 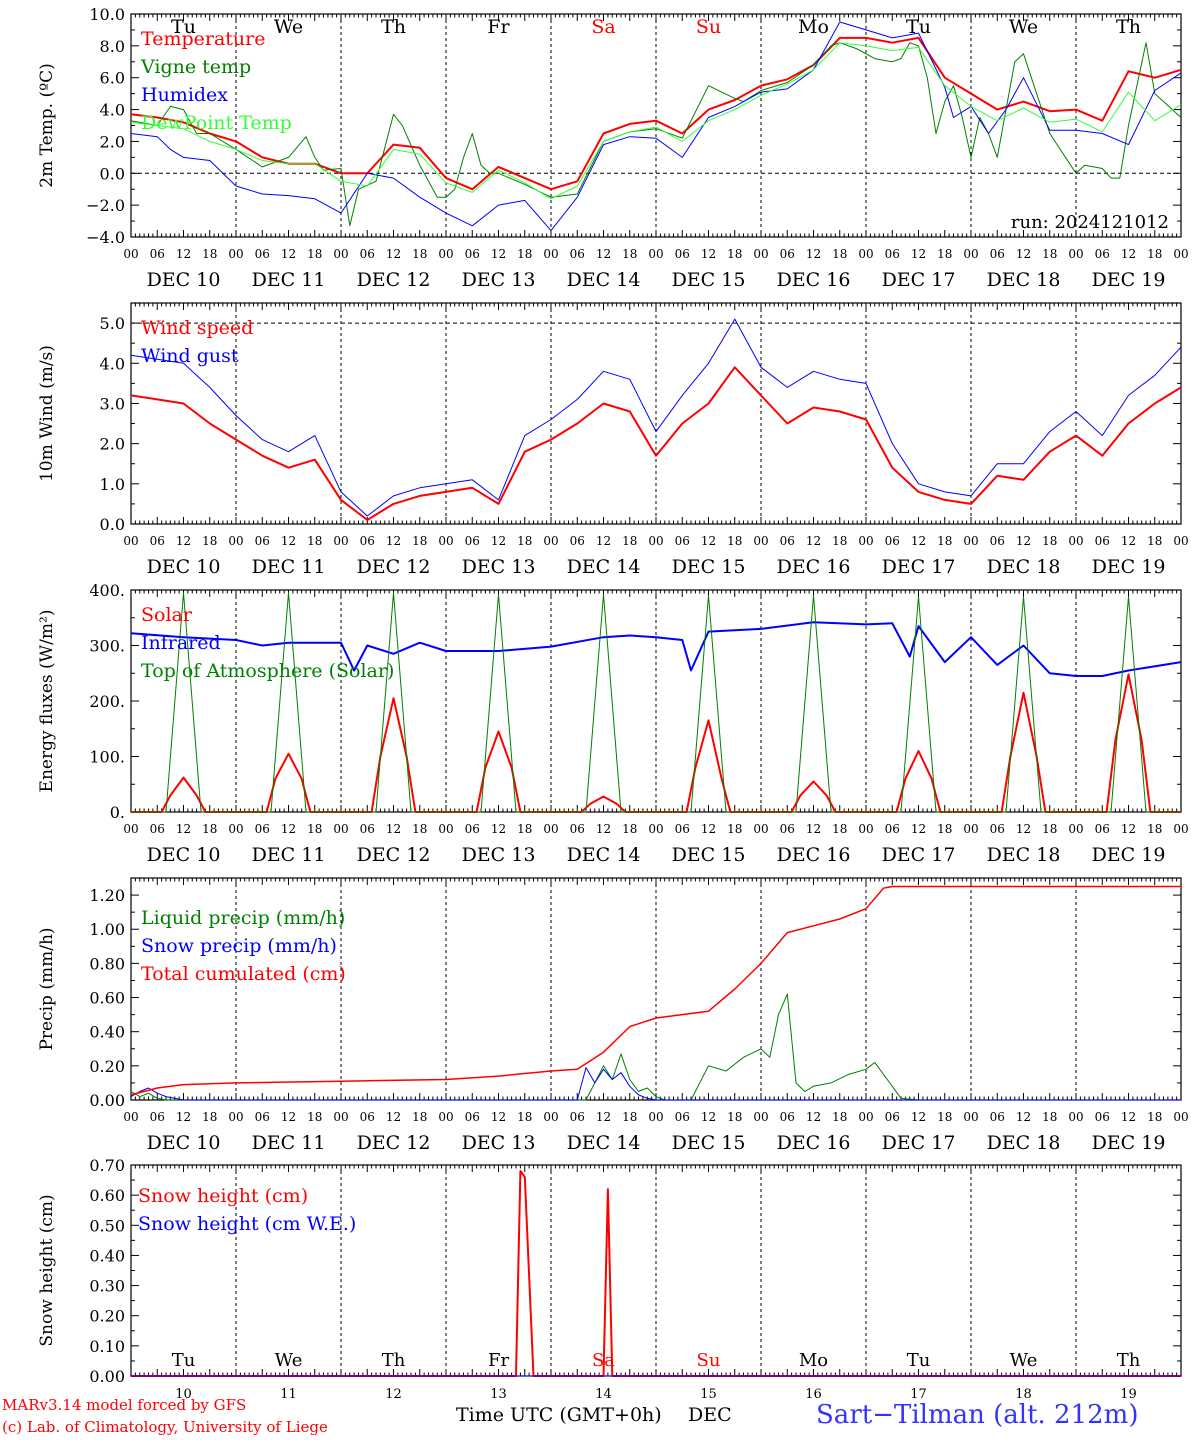 What do you see at coordinates (1024, 1360) in the screenshot?
I see `weekday-label: We` at bounding box center [1024, 1360].